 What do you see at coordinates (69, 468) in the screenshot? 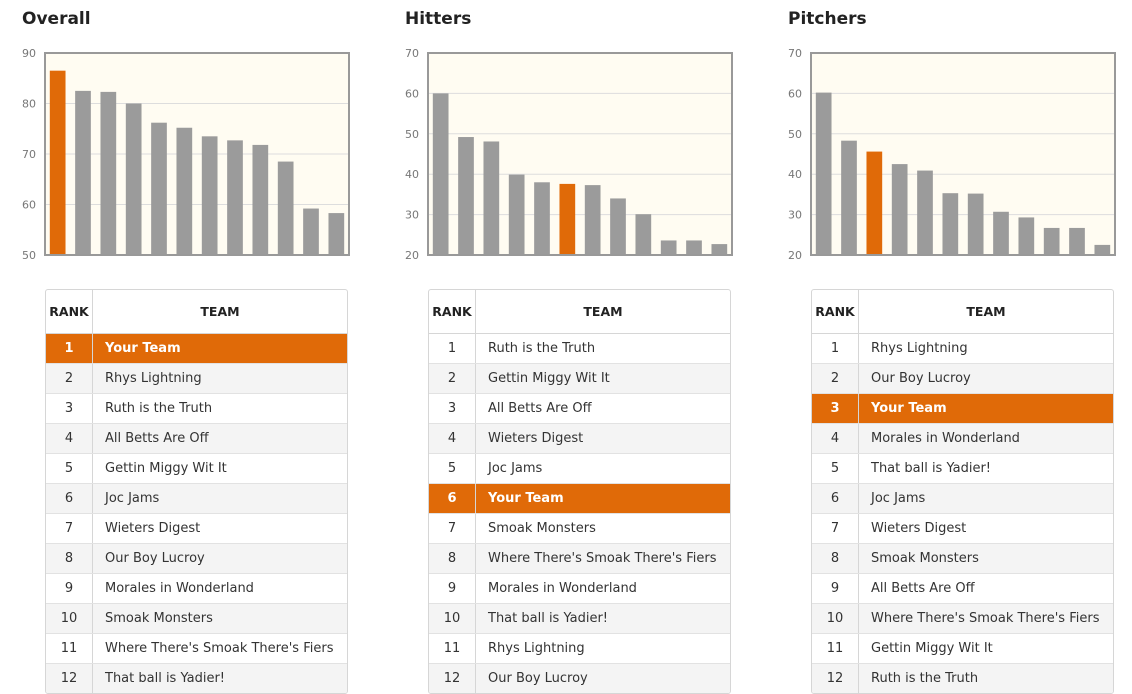
I see `rank-cell: 5` at bounding box center [69, 468].